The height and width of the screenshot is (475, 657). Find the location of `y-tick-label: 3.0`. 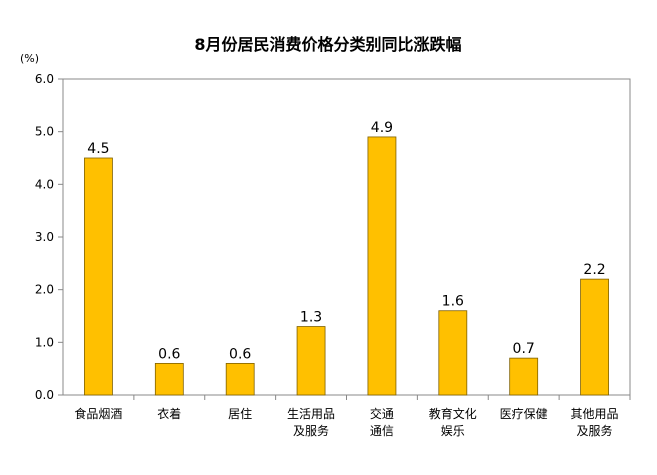

y-tick-label: 3.0 is located at coordinates (44, 237).